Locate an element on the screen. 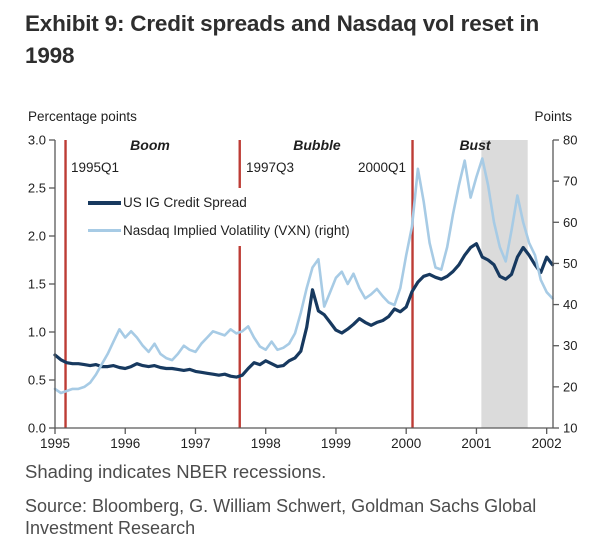  axis-tick-label: 2001 is located at coordinates (476, 443).